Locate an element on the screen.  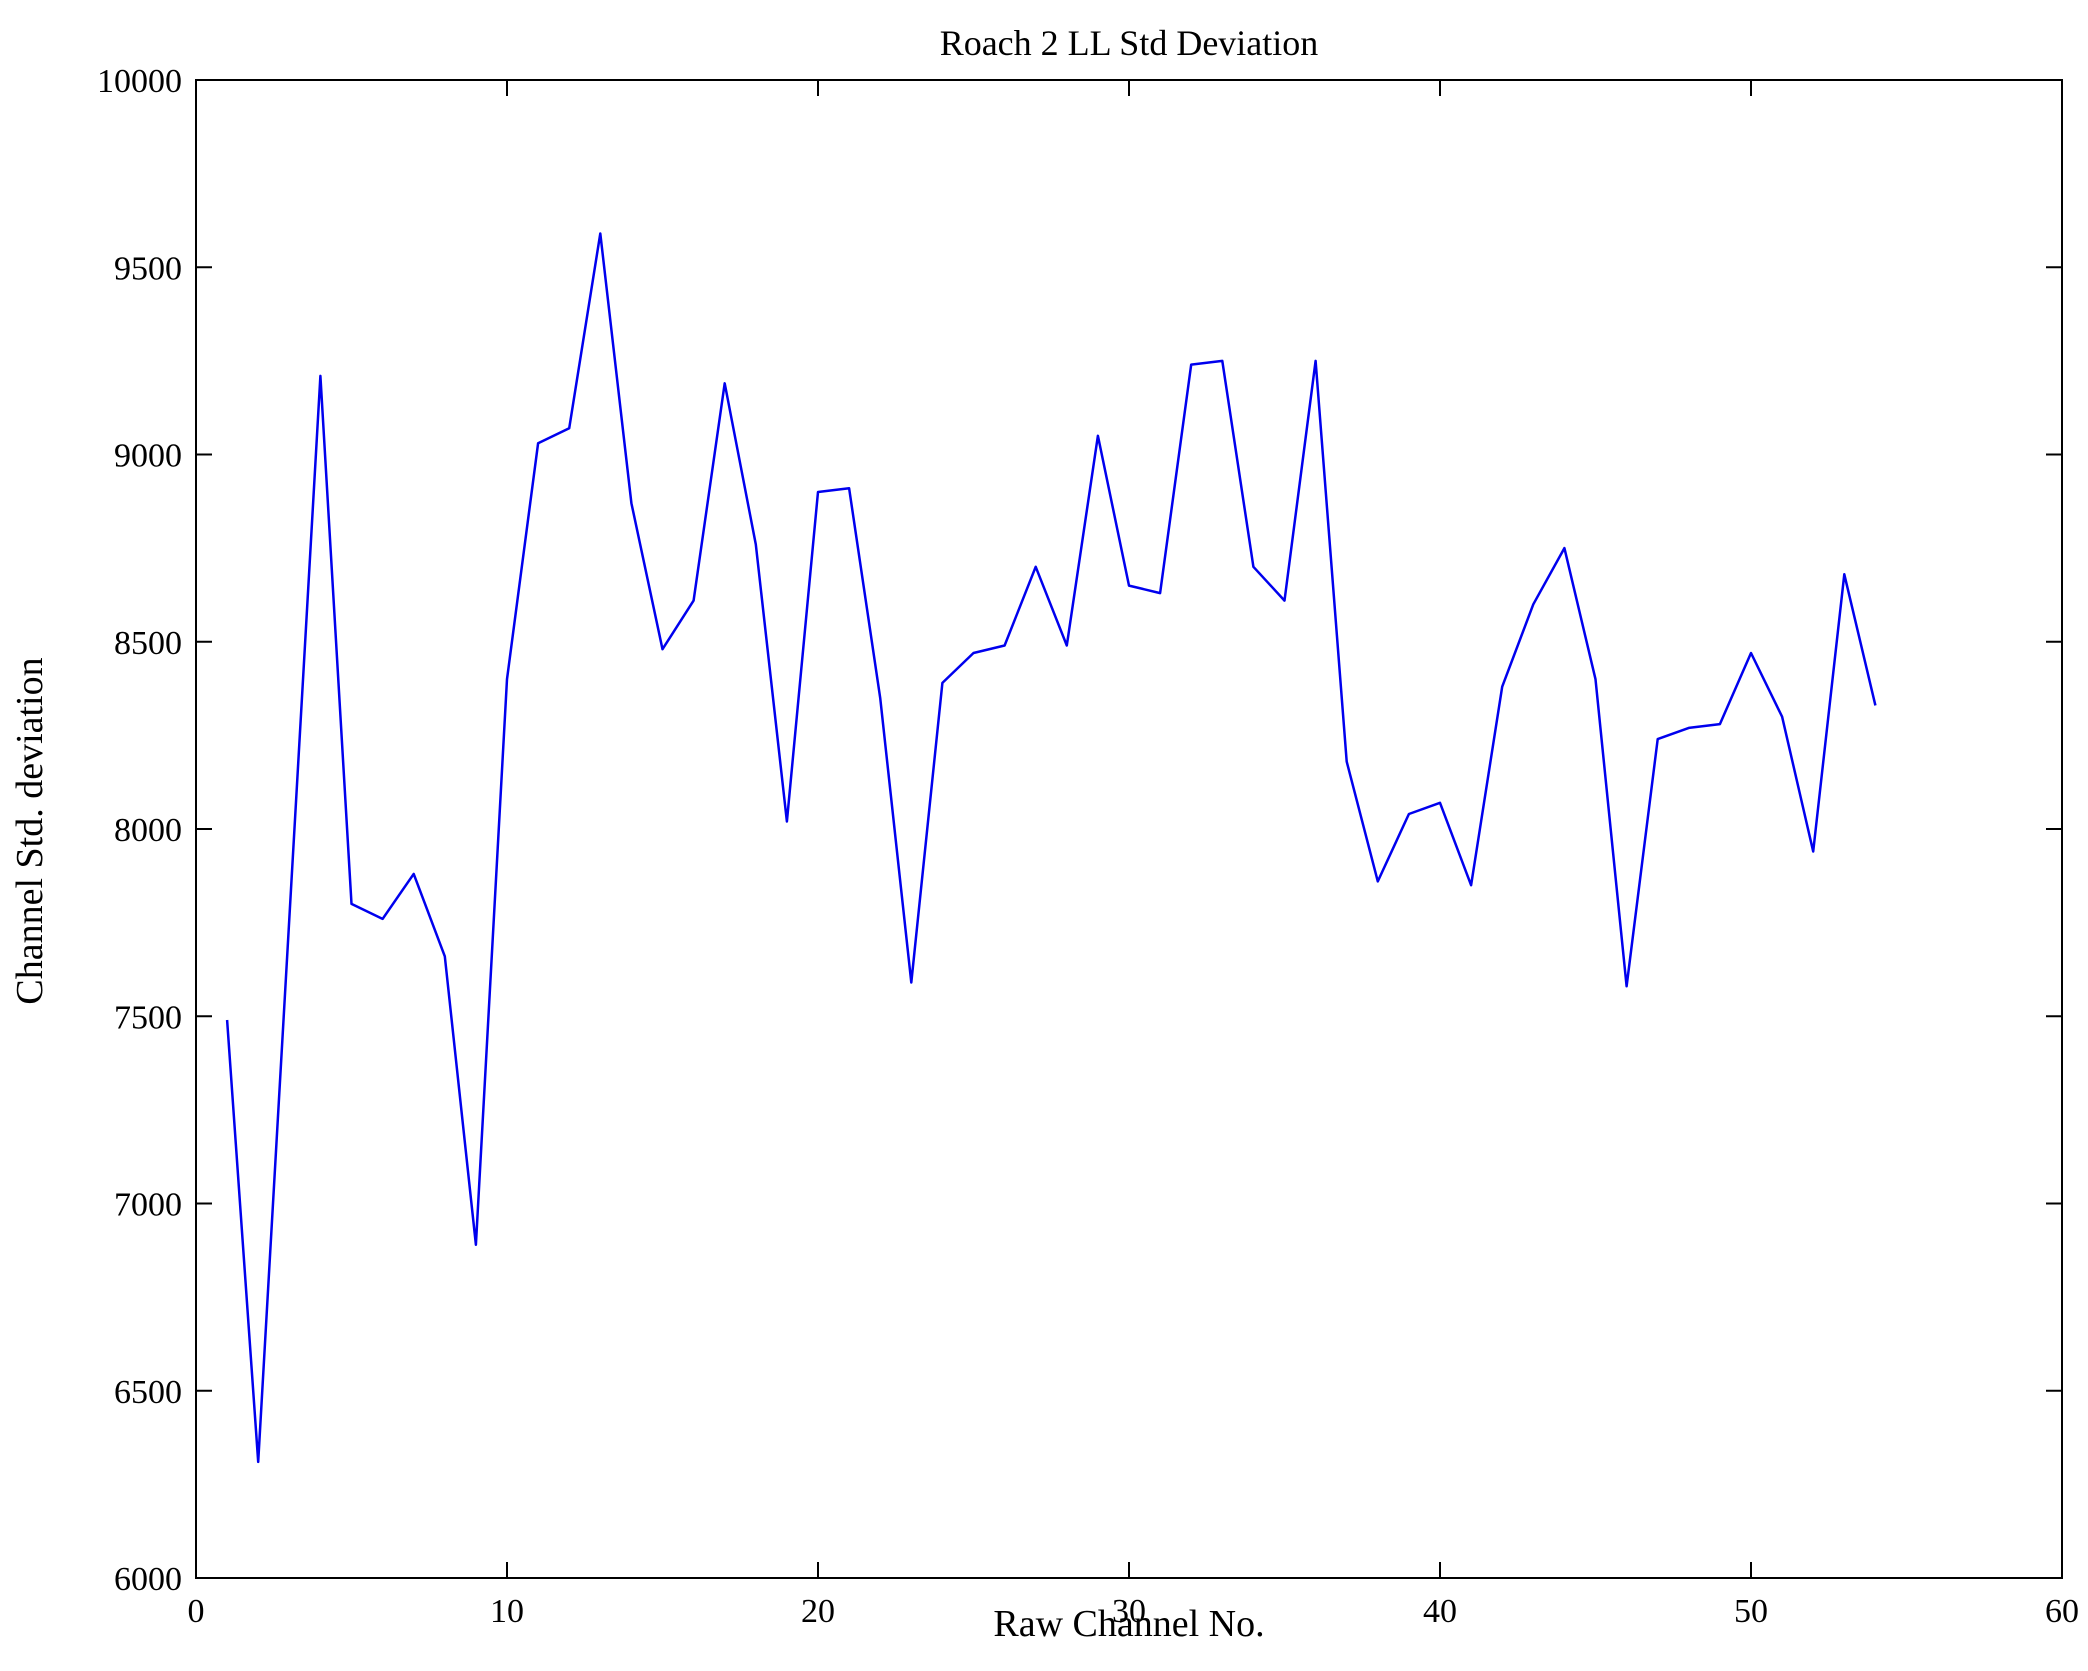
y-tick-label: 6000 is located at coordinates (148, 1579).